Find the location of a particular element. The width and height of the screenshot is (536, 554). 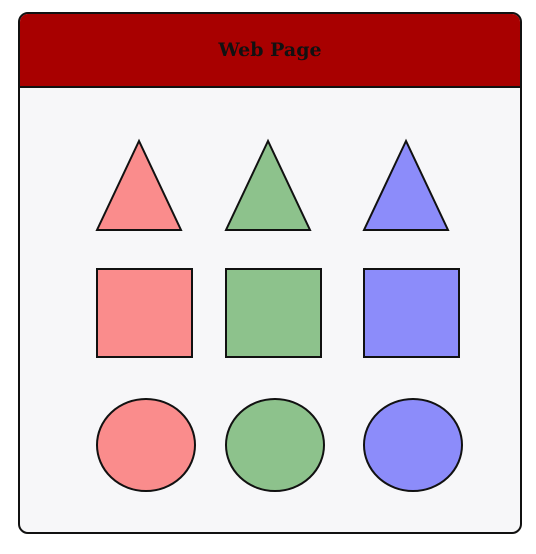

square-green is located at coordinates (273, 313).